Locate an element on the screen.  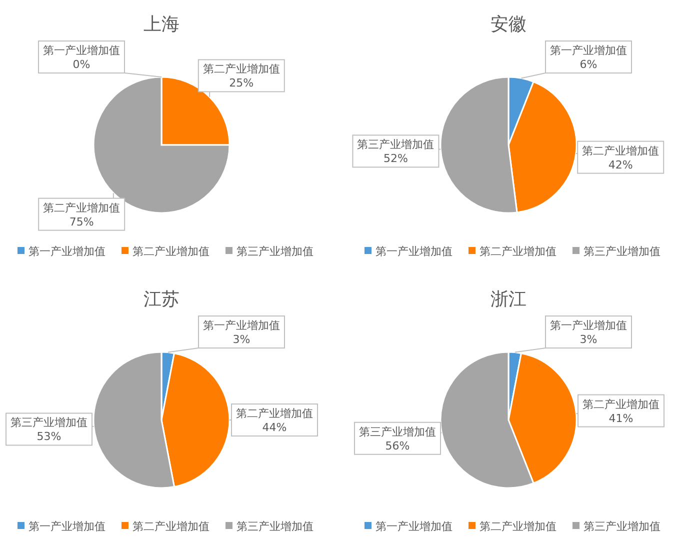
data-label: 第二产业增加值 75% is located at coordinates (81, 214).